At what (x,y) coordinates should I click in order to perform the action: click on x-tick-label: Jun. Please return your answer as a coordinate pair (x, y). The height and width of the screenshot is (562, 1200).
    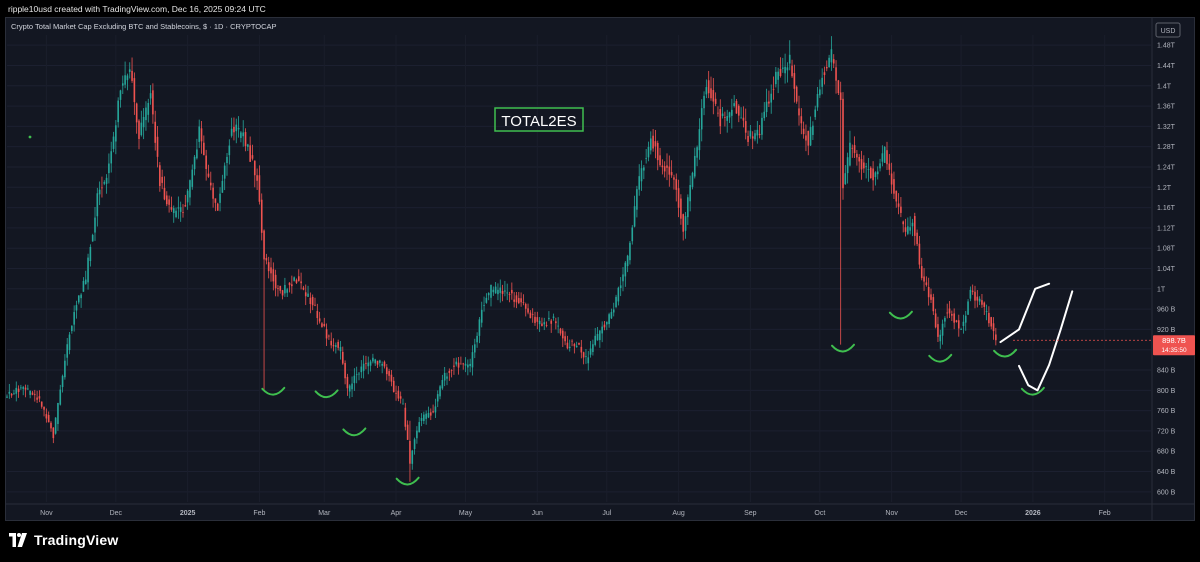
    Looking at the image, I should click on (537, 513).